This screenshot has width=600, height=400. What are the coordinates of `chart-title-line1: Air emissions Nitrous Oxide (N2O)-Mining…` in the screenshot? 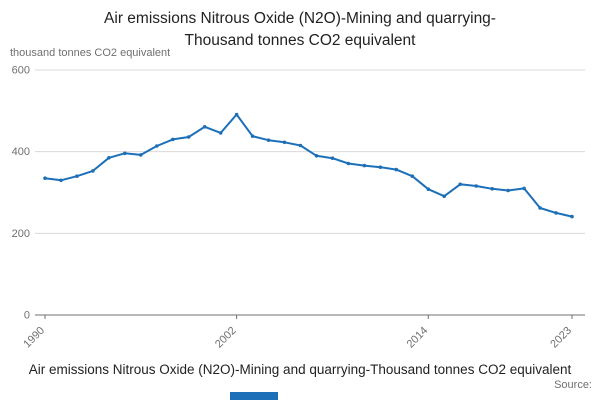 It's located at (300, 18).